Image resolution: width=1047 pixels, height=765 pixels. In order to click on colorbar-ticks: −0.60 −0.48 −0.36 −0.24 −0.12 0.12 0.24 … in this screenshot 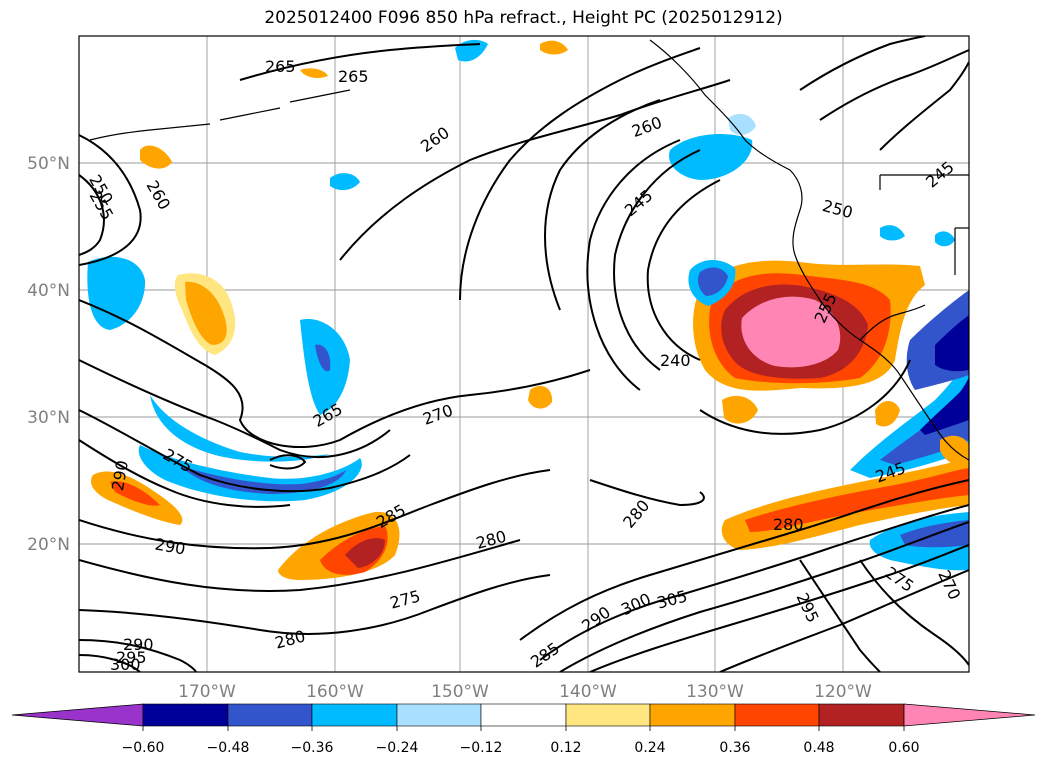, I will do `click(521, 748)`.